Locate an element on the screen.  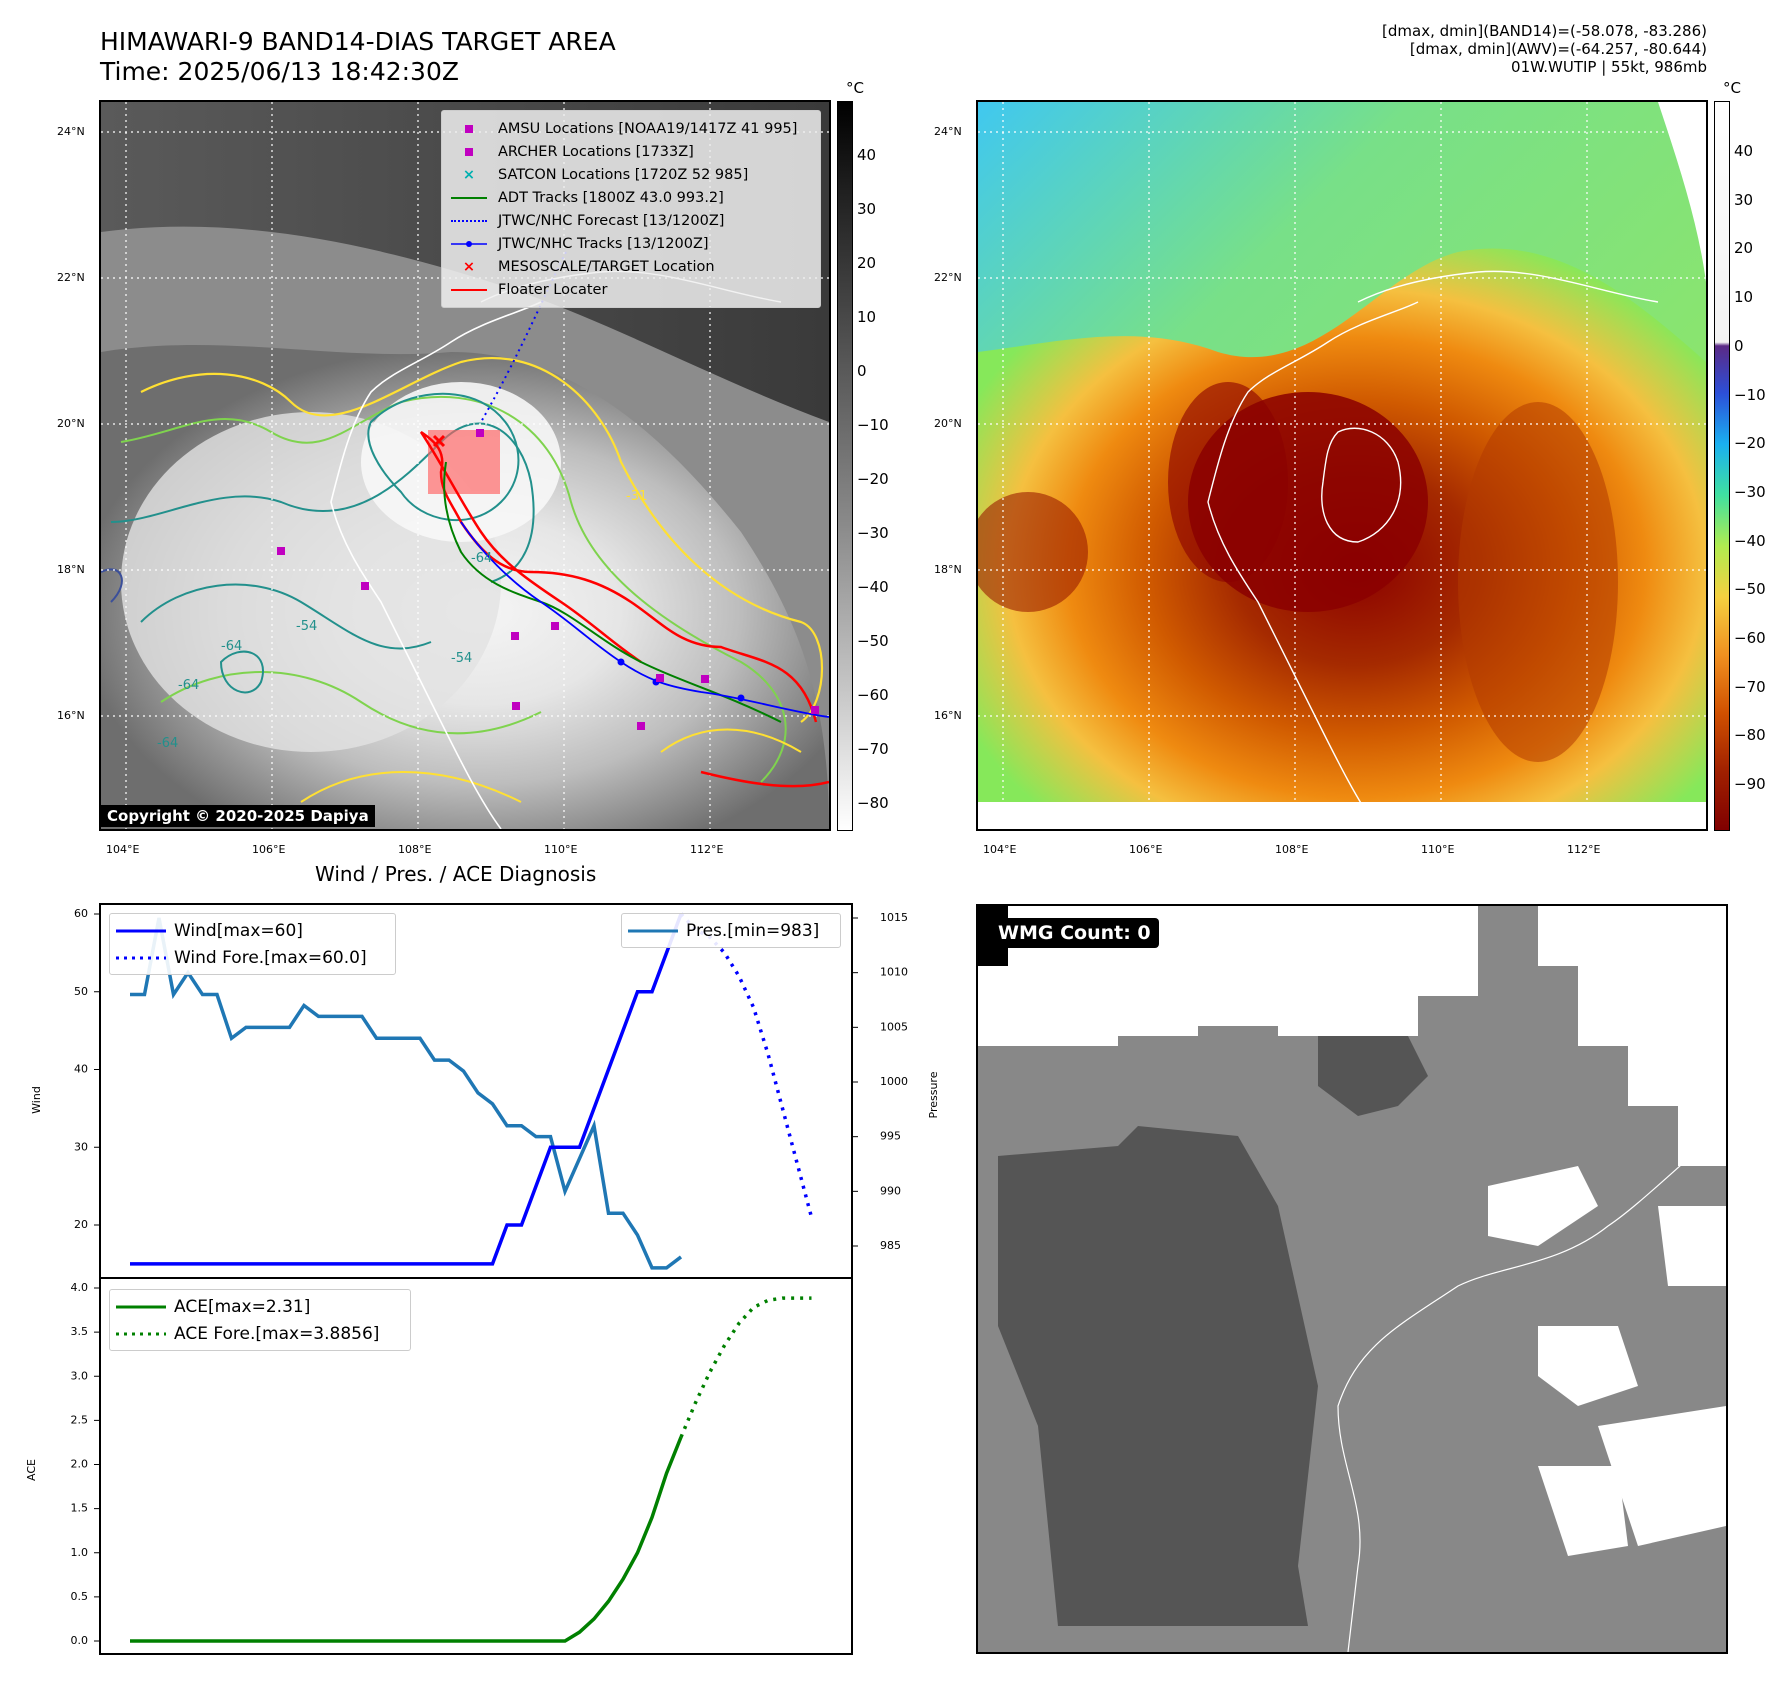
lat-label: 22°N is located at coordinates (948, 277).